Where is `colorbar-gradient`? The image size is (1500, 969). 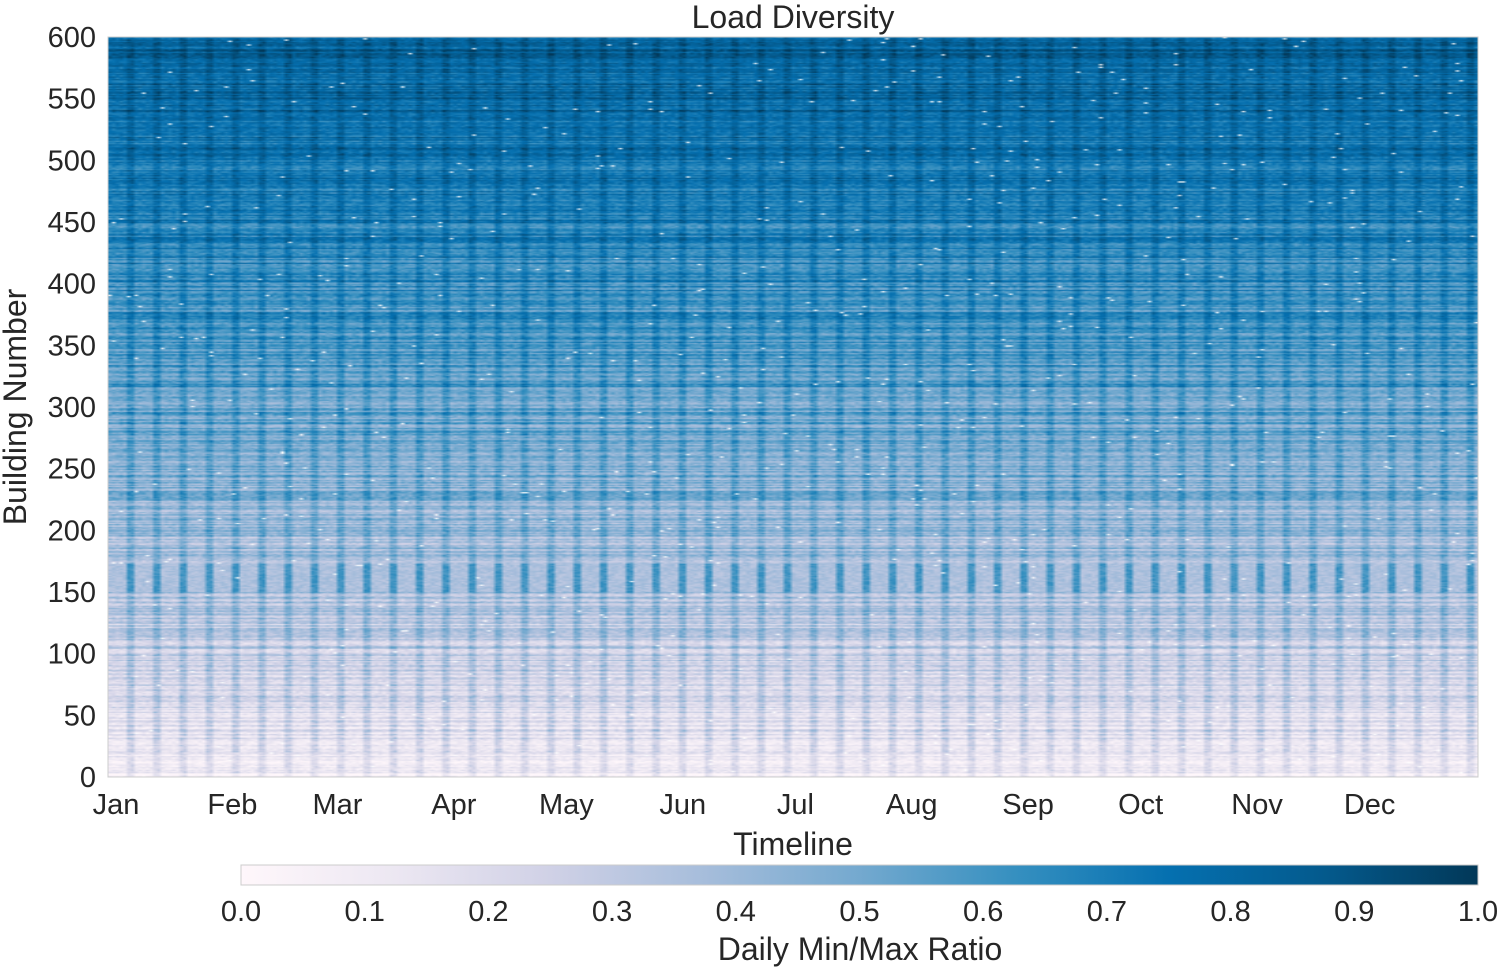 colorbar-gradient is located at coordinates (859, 875).